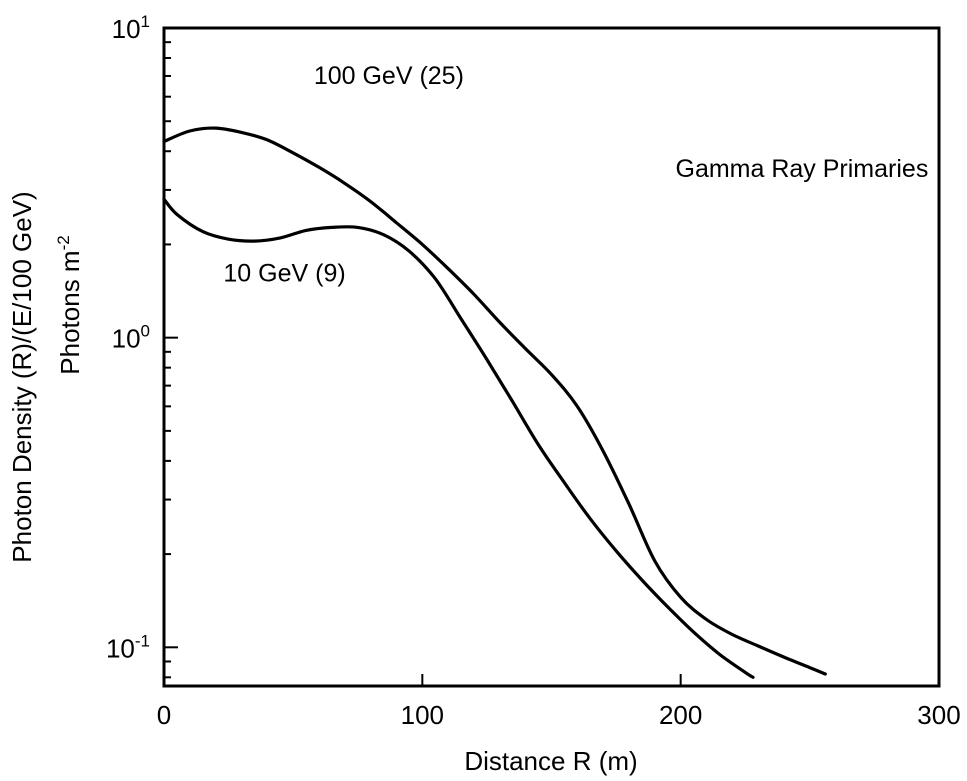 The width and height of the screenshot is (967, 781). What do you see at coordinates (22, 376) in the screenshot?
I see `y-axis-label: Photon Density (R)/(E/100 GeV)` at bounding box center [22, 376].